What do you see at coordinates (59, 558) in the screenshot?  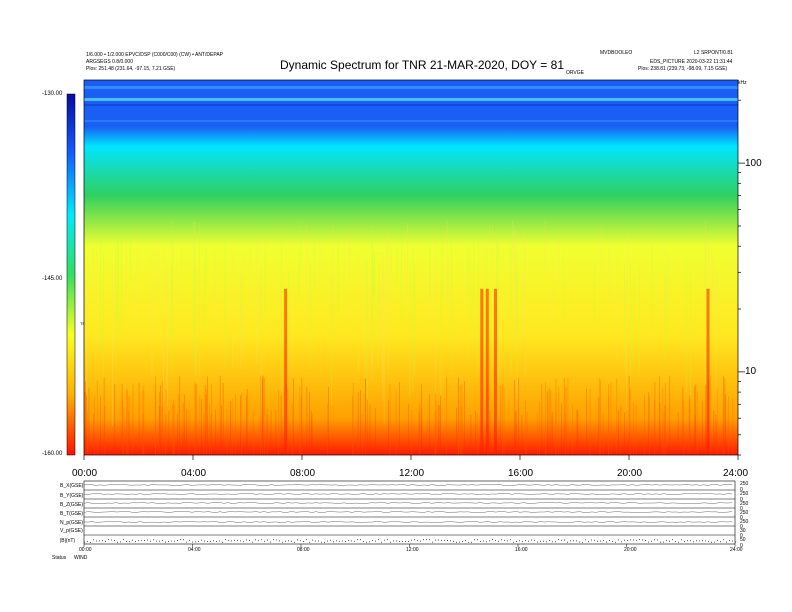 I see `footer-status: Status` at bounding box center [59, 558].